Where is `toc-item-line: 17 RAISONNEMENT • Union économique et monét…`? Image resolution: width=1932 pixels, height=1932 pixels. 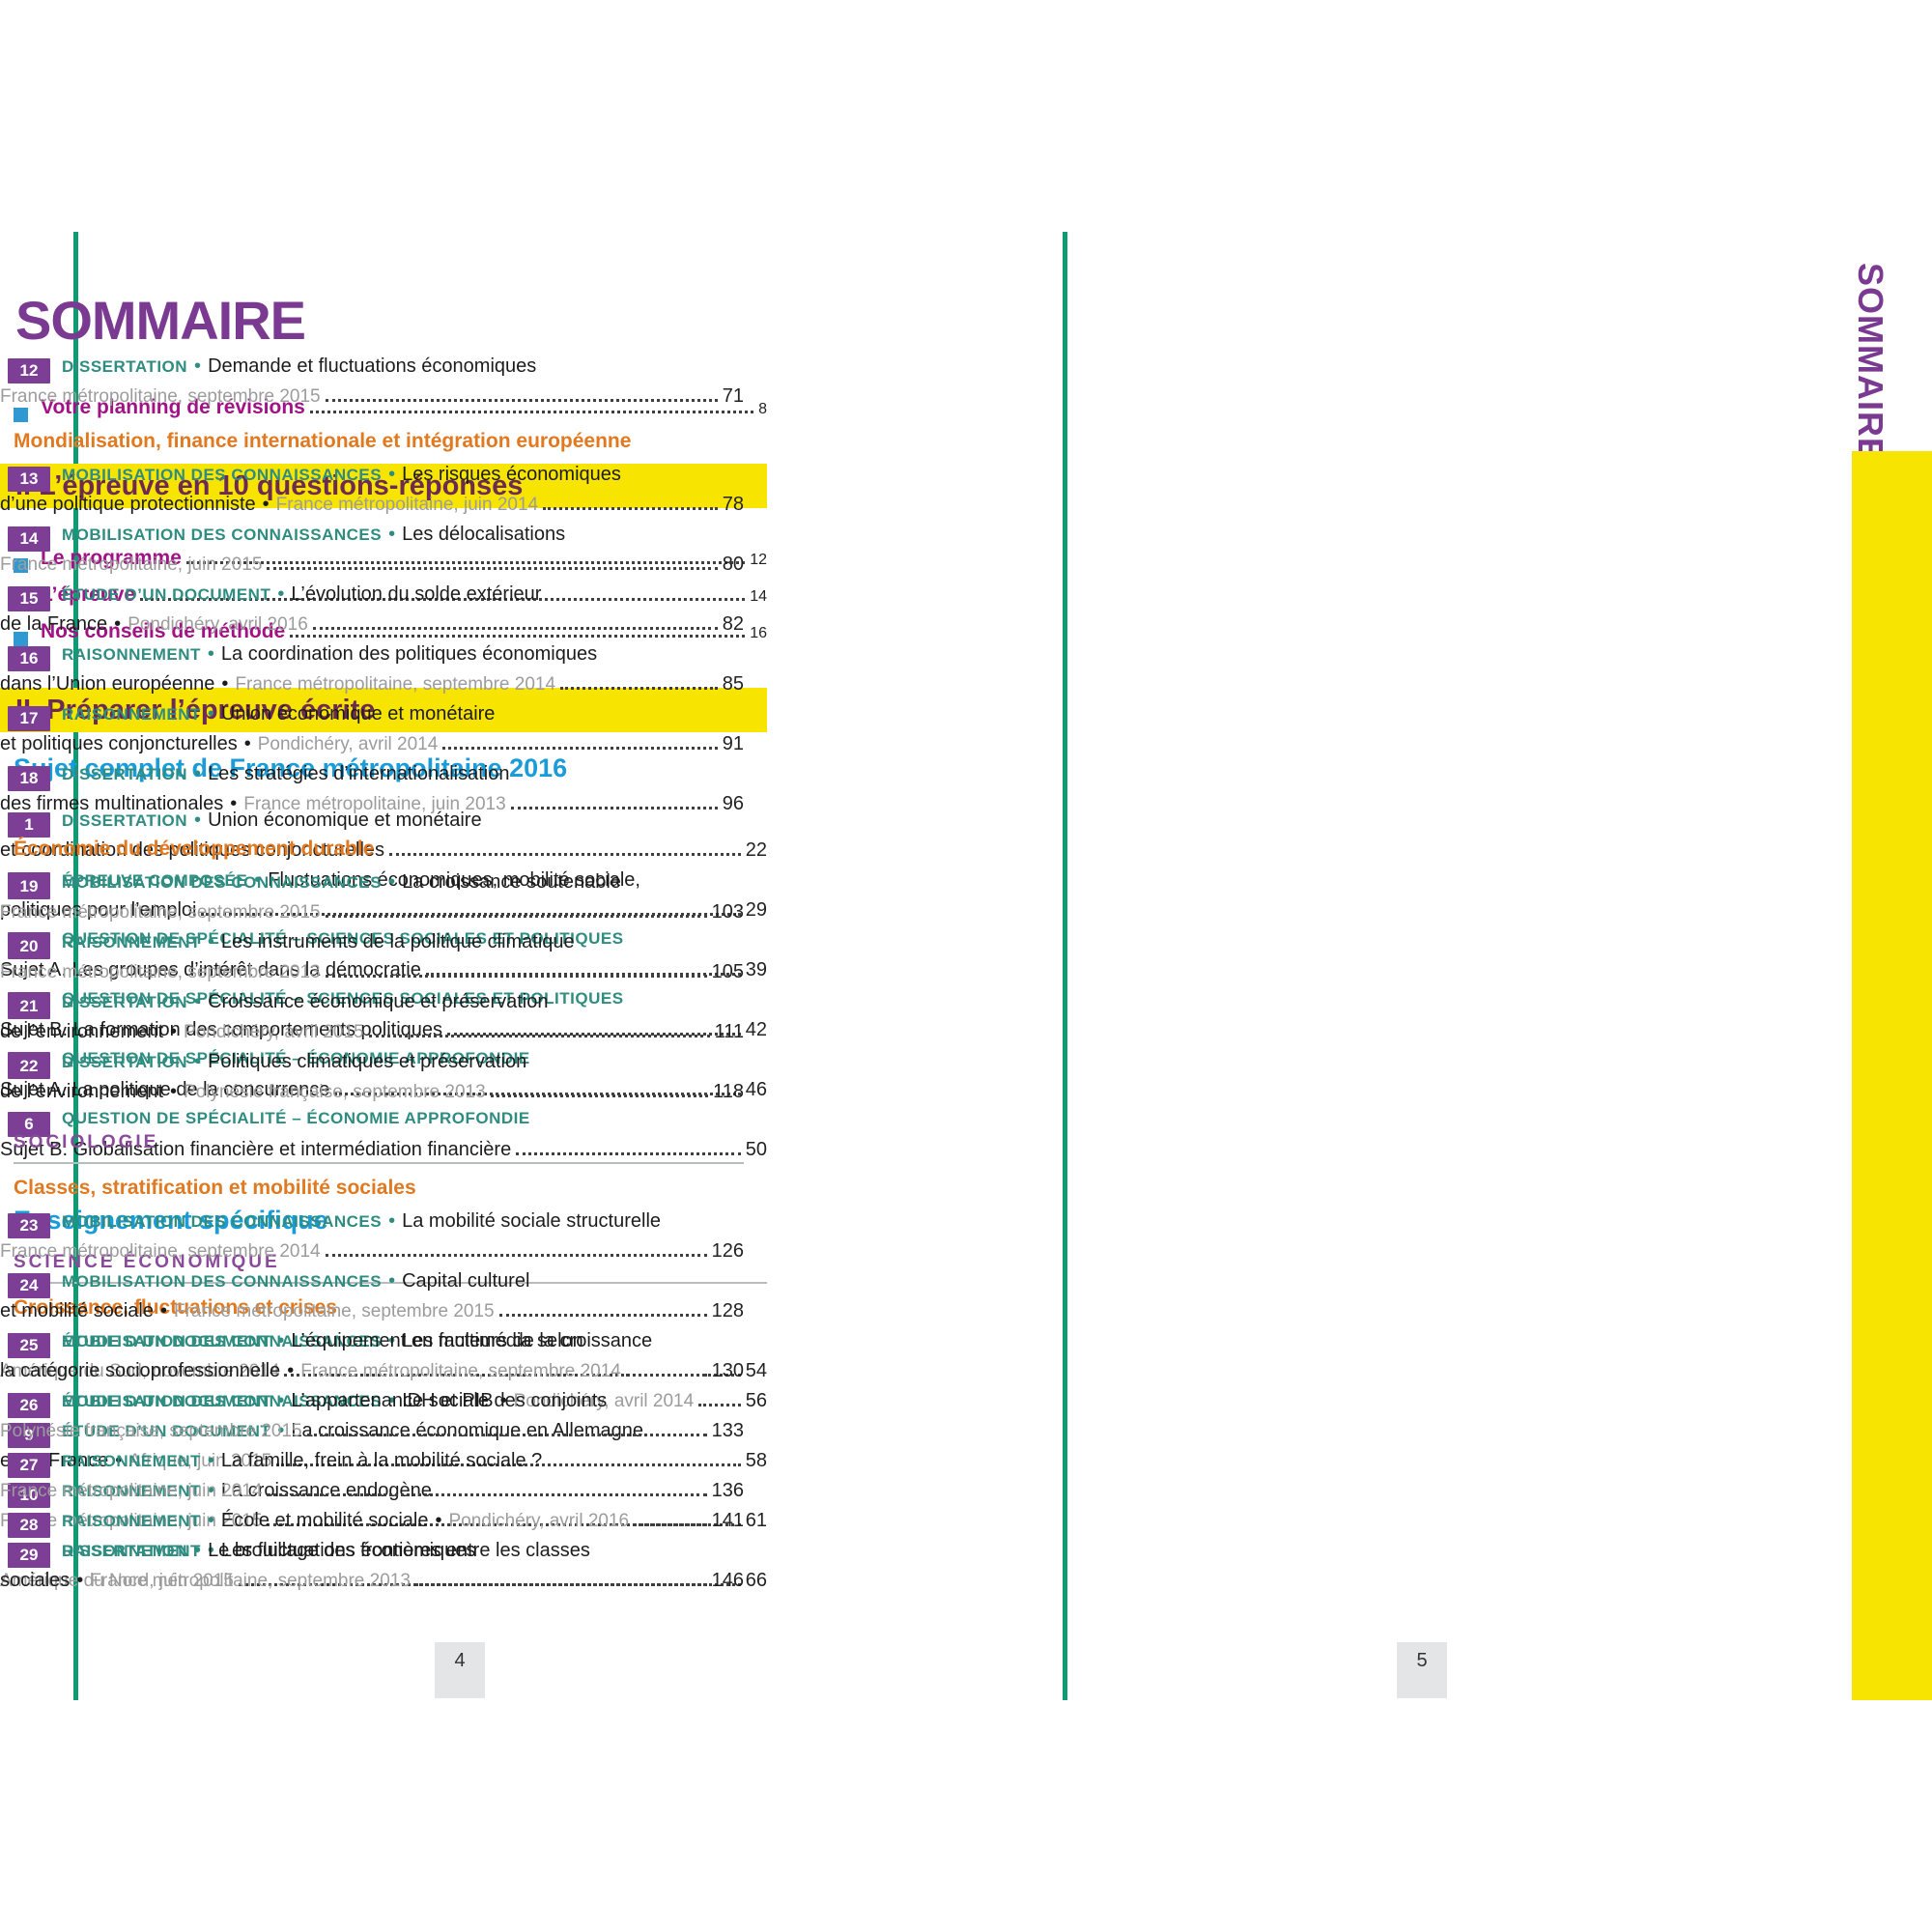
toc-item-line: 17 RAISONNEMENT • Union économique et monét… is located at coordinates (372, 718).